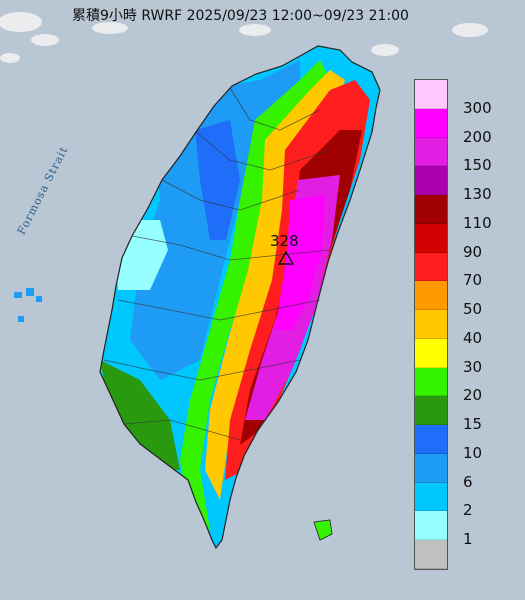 This screenshot has width=525, height=600. I want to click on map-title: 累積9小時 RWRF 2025/09/23 12:00~09/23 21:00, so click(240, 16).